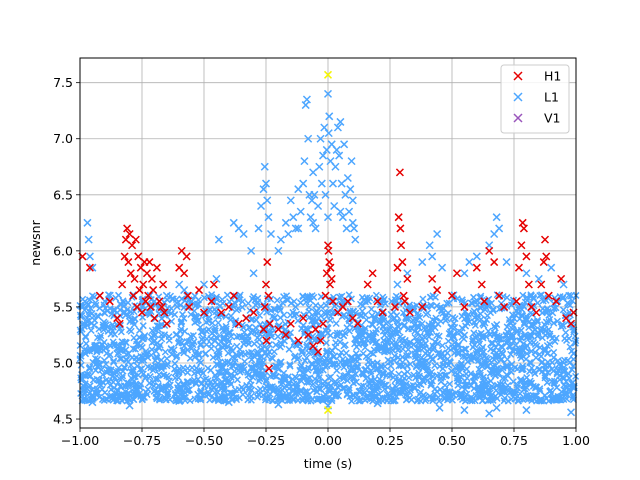 The width and height of the screenshot is (640, 480). What do you see at coordinates (328, 410) in the screenshot?
I see `highlight-point` at bounding box center [328, 410].